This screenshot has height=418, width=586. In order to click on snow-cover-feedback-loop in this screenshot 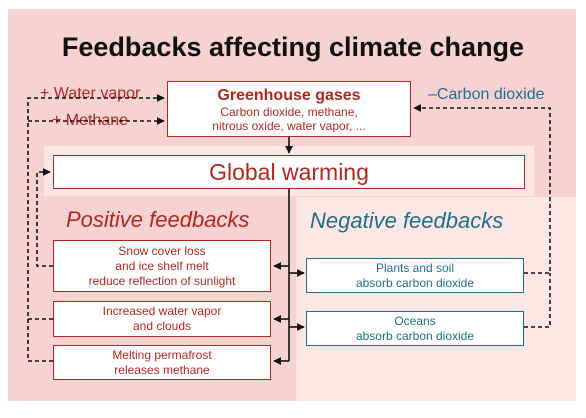, I will do `click(44, 217)`.